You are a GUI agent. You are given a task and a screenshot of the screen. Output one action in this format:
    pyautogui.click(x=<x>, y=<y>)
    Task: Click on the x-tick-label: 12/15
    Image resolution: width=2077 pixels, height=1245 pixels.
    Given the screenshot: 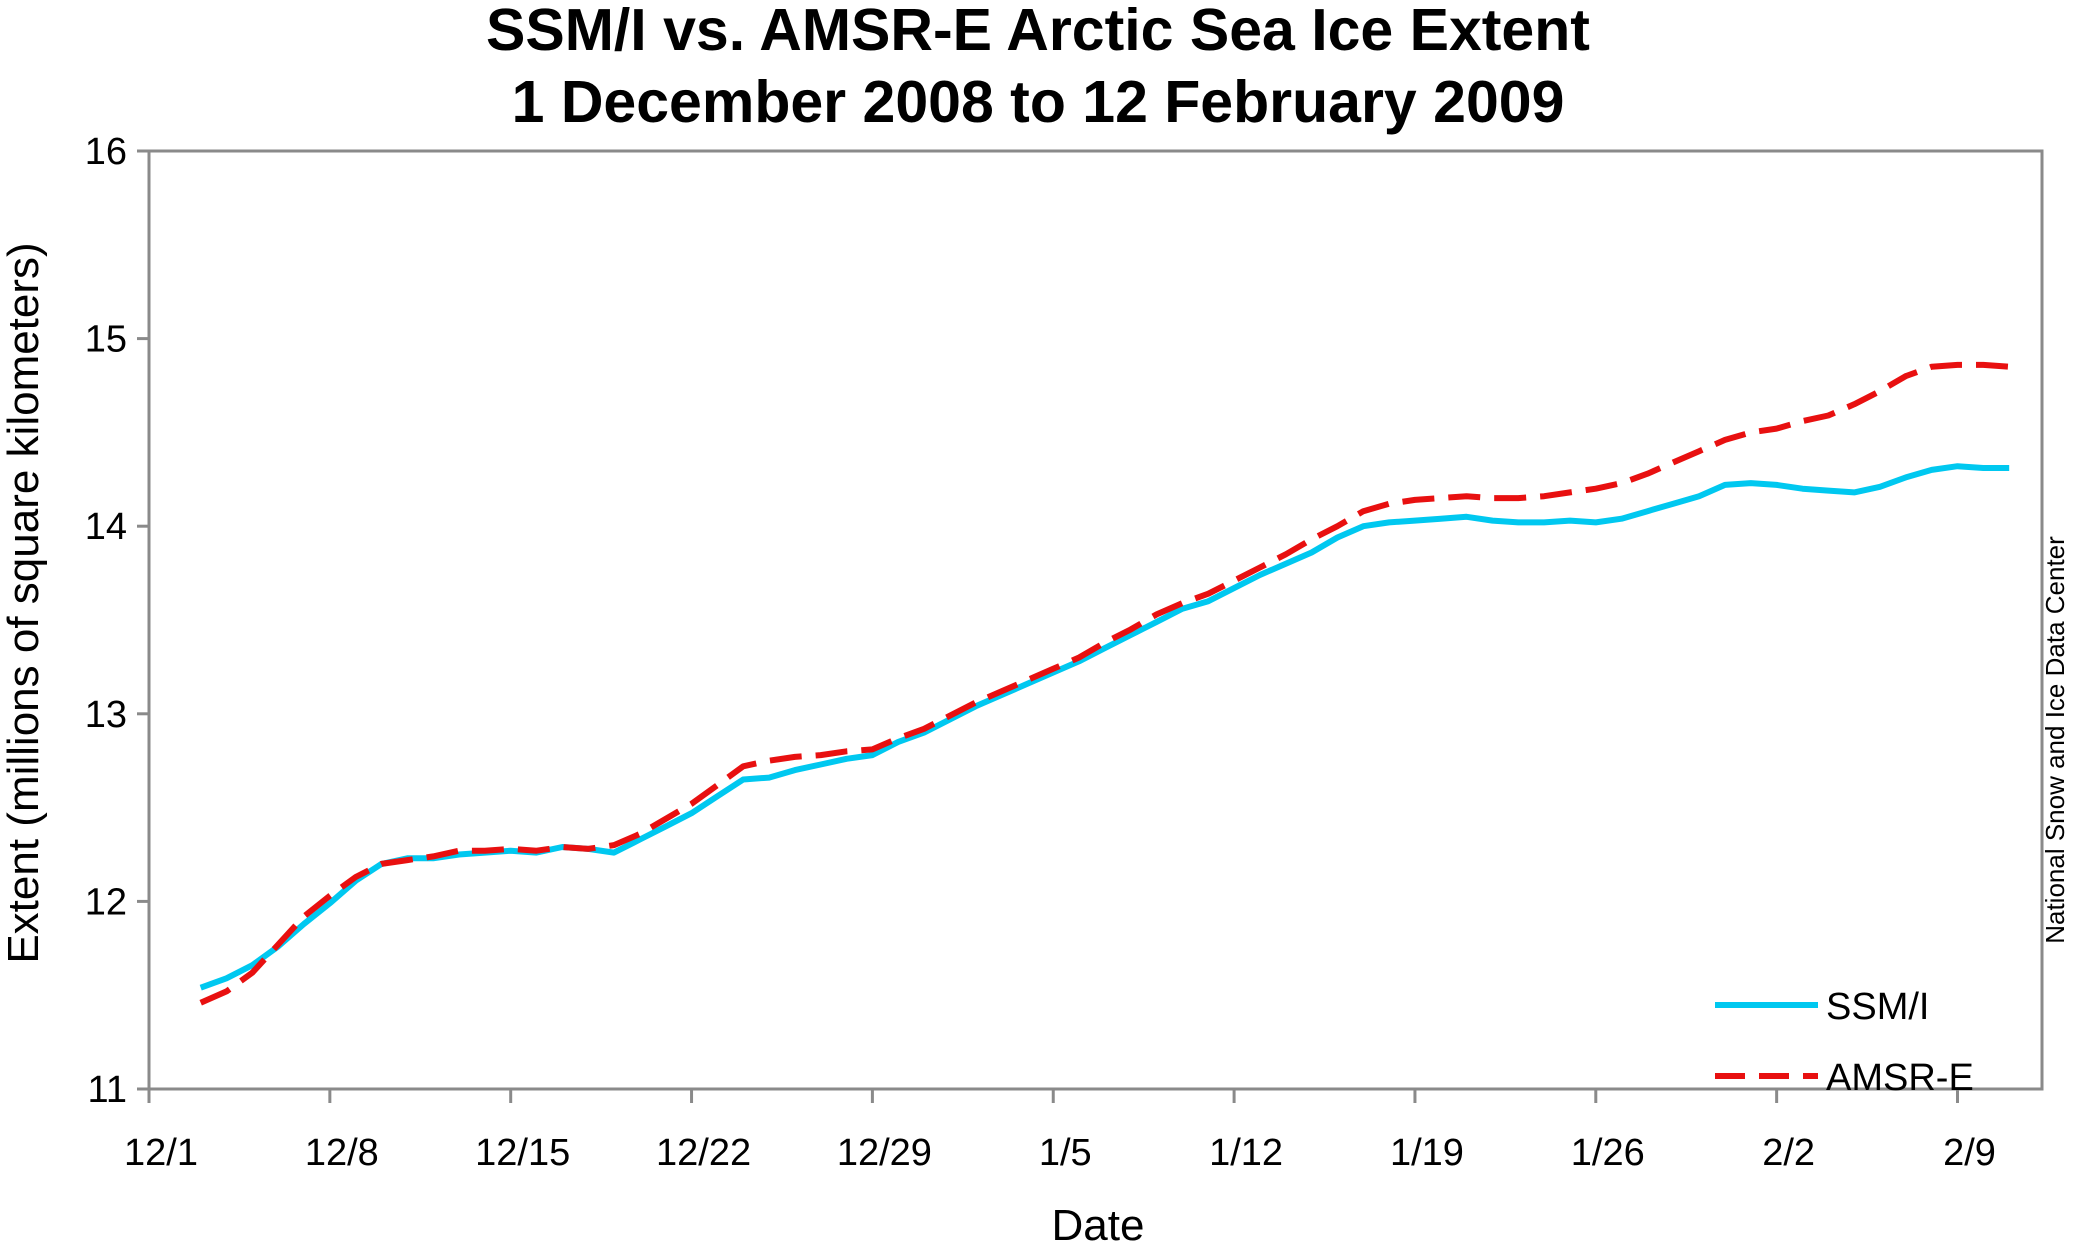 What is the action you would take?
    pyautogui.click(x=522, y=1153)
    